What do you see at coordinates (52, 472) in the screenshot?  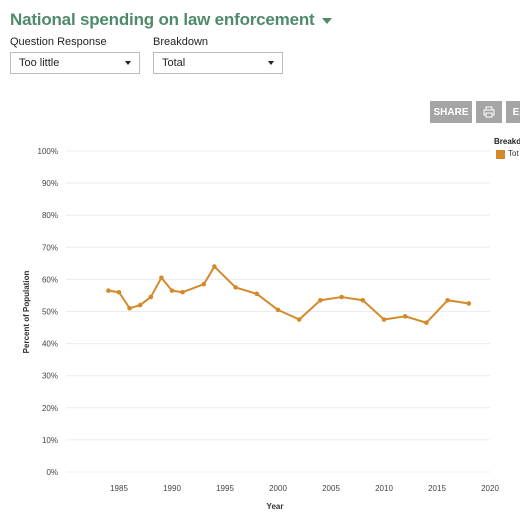 I see `y-tick-label: 0%` at bounding box center [52, 472].